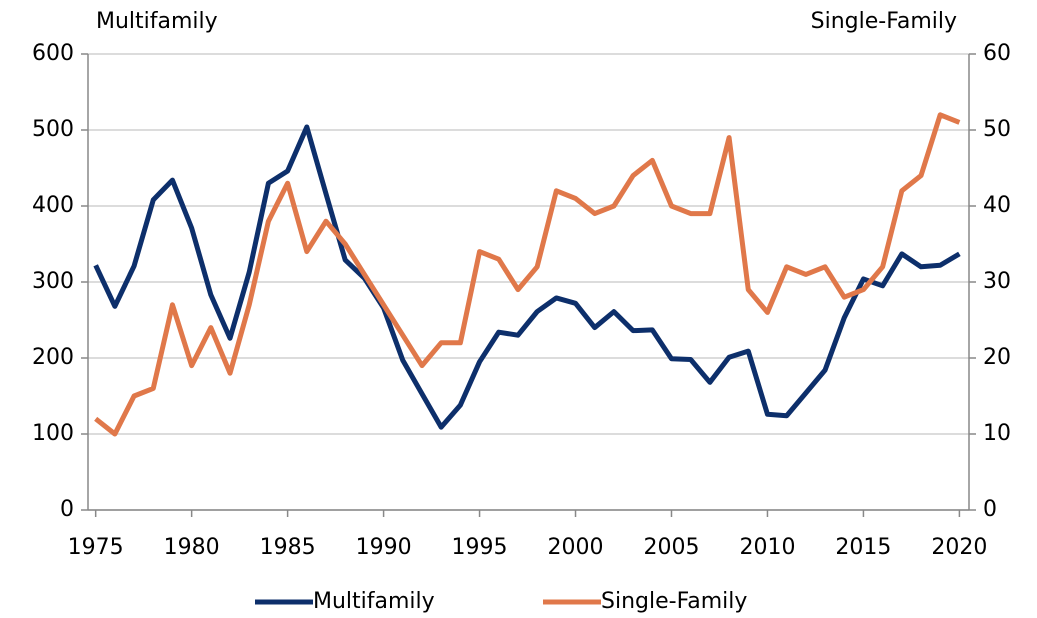  What do you see at coordinates (997, 129) in the screenshot?
I see `y2-tick-label: 50` at bounding box center [997, 129].